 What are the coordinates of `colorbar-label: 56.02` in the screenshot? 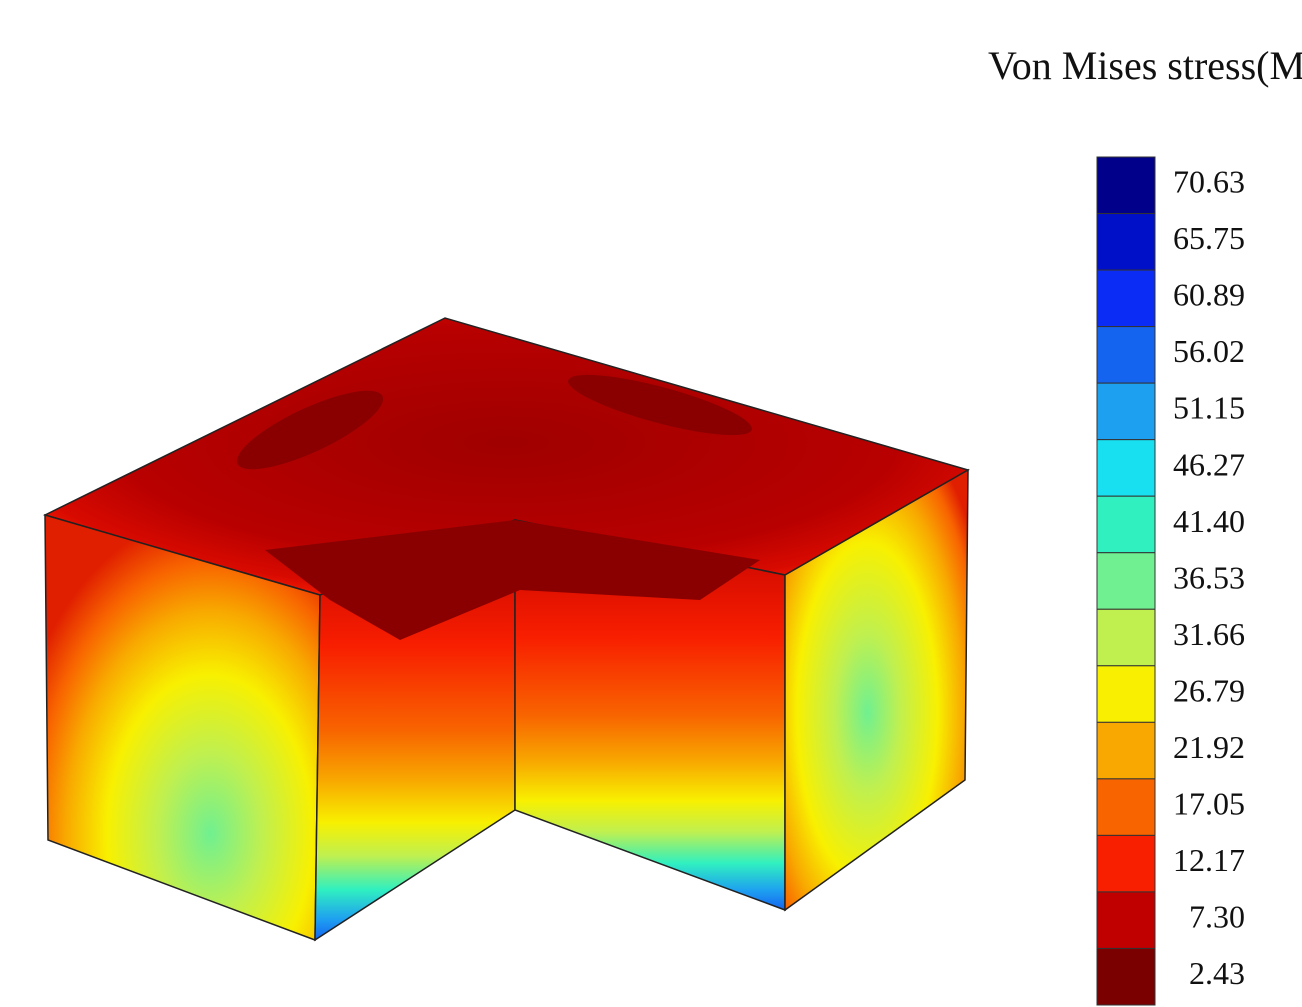 It's located at (1209, 351).